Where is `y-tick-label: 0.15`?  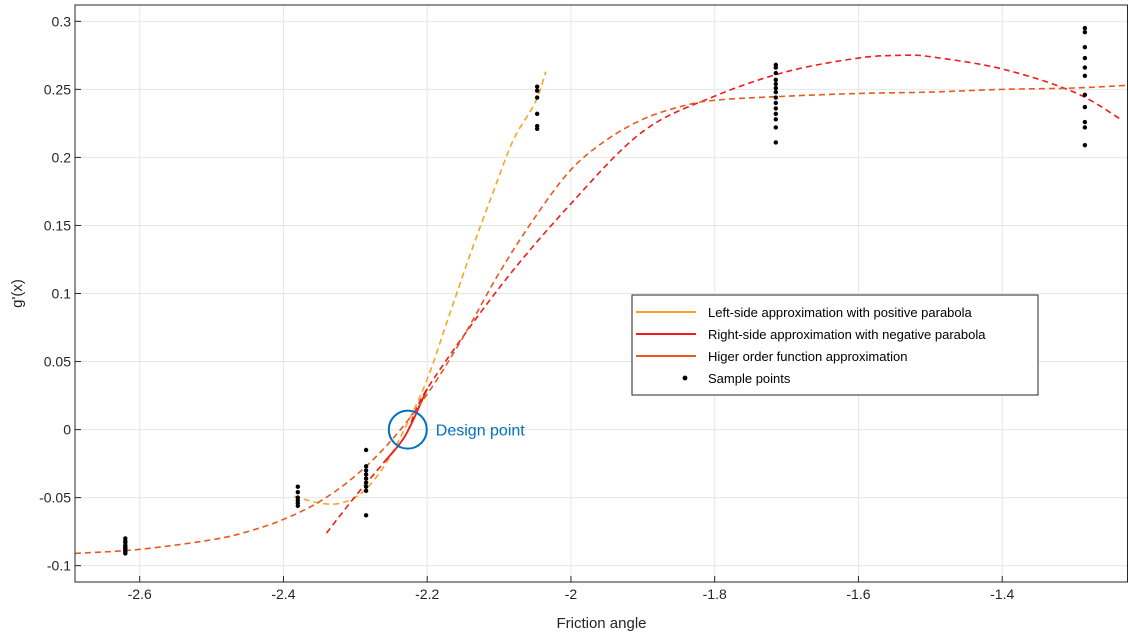 y-tick-label: 0.15 is located at coordinates (57, 225).